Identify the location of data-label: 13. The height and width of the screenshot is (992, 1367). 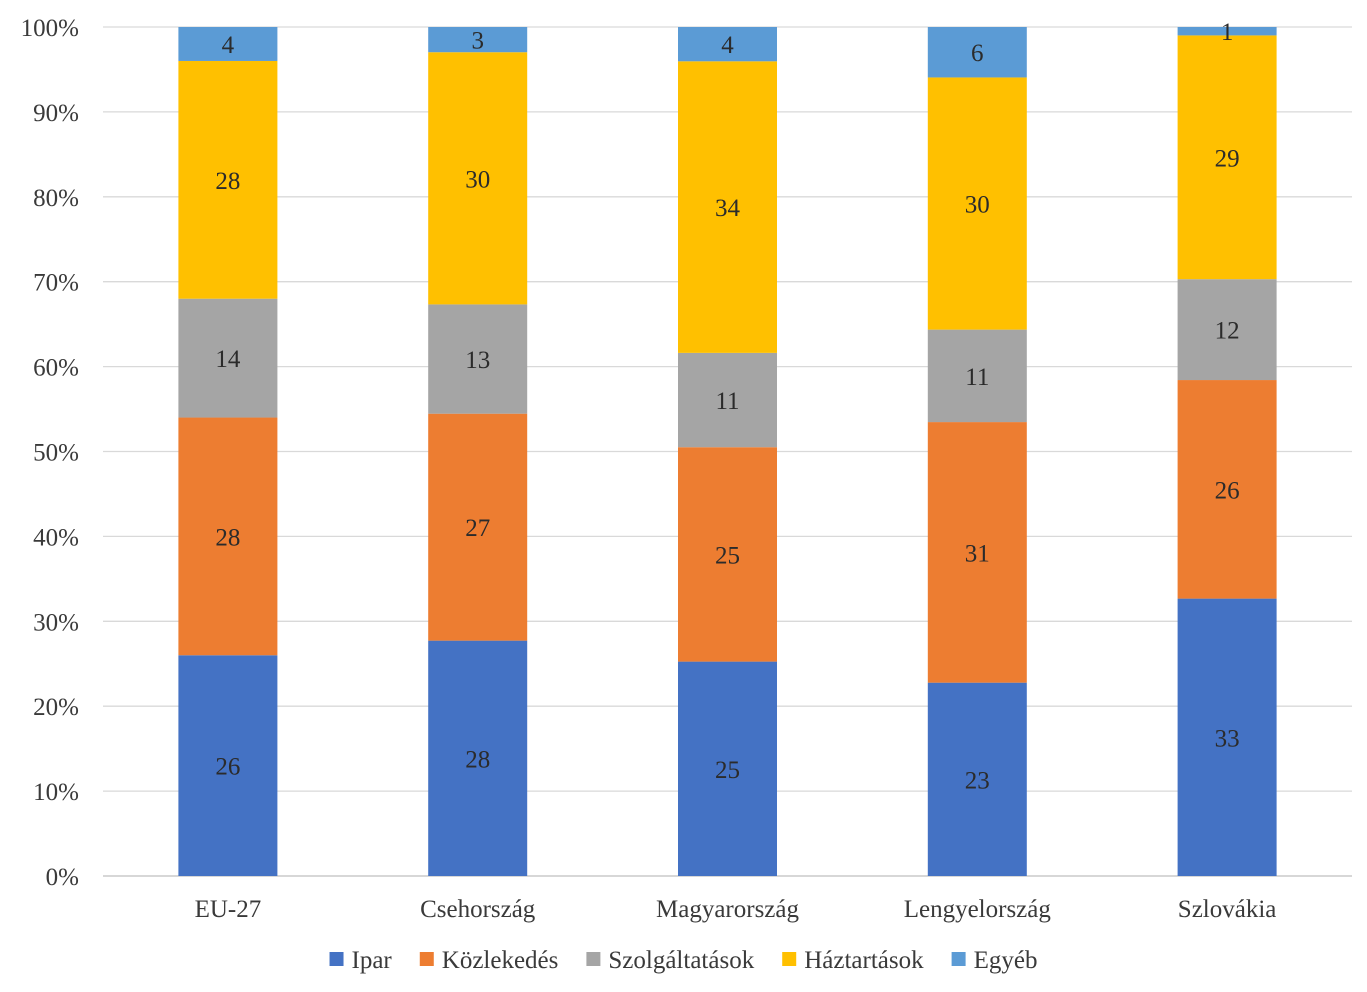
(477, 360).